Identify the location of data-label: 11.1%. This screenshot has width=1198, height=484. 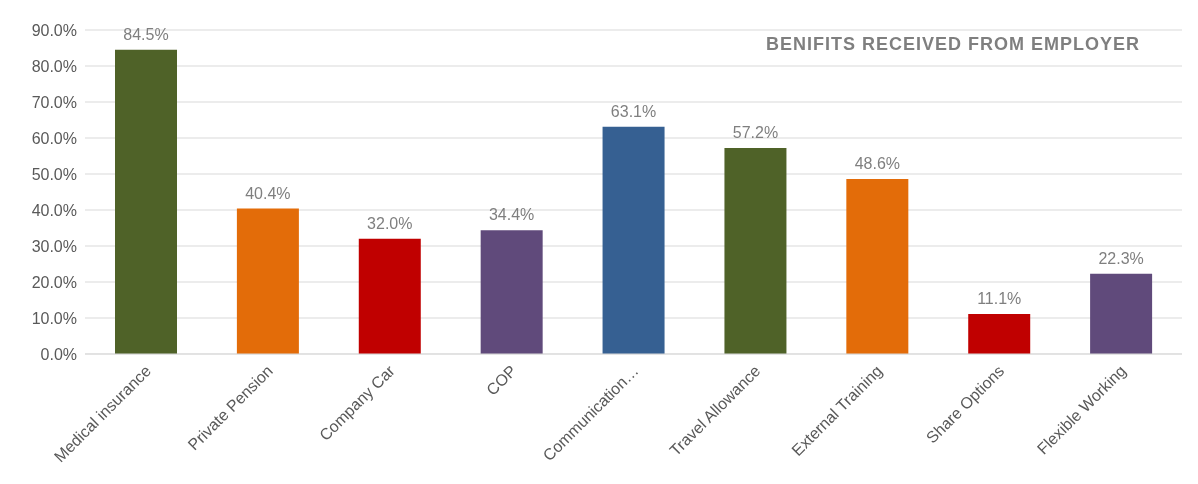
(999, 299).